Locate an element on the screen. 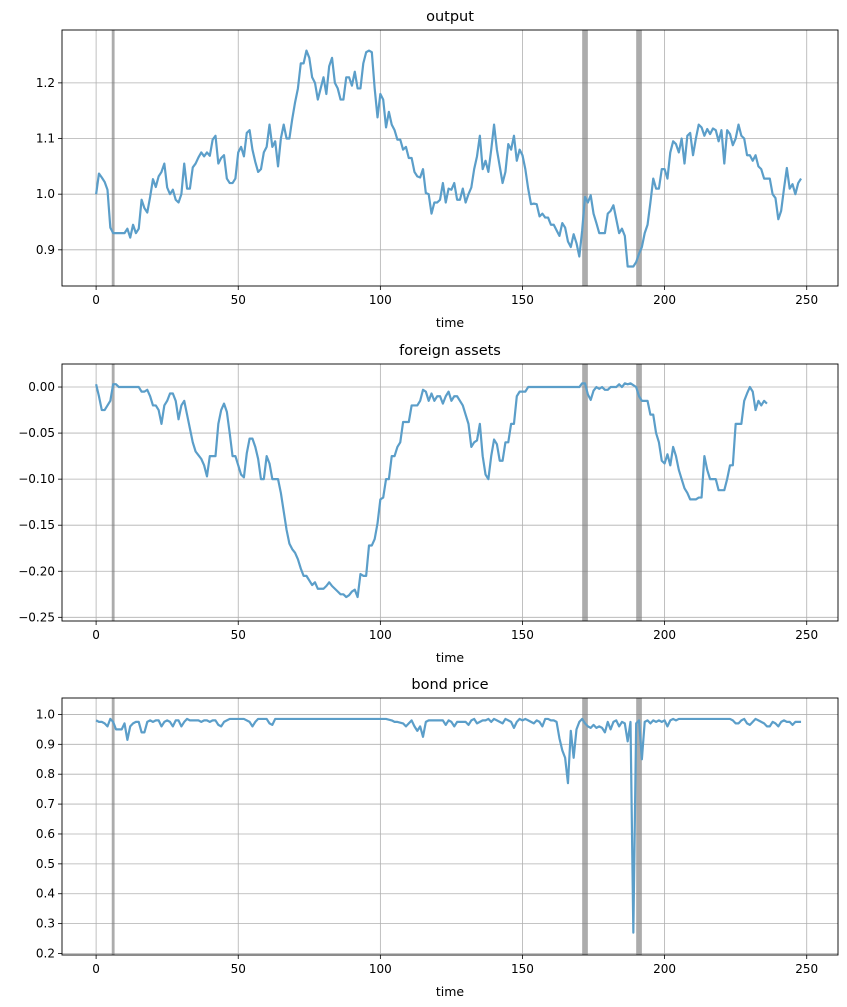 The width and height of the screenshot is (847, 1007). y-tick-label: 0.8 is located at coordinates (45, 774).